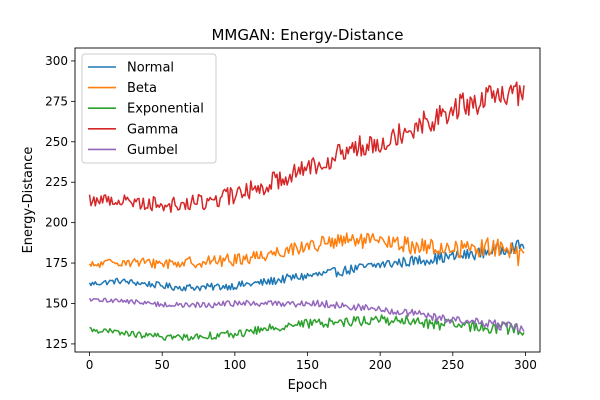 The image size is (600, 400). What do you see at coordinates (162, 365) in the screenshot?
I see `x-tick-label: 50` at bounding box center [162, 365].